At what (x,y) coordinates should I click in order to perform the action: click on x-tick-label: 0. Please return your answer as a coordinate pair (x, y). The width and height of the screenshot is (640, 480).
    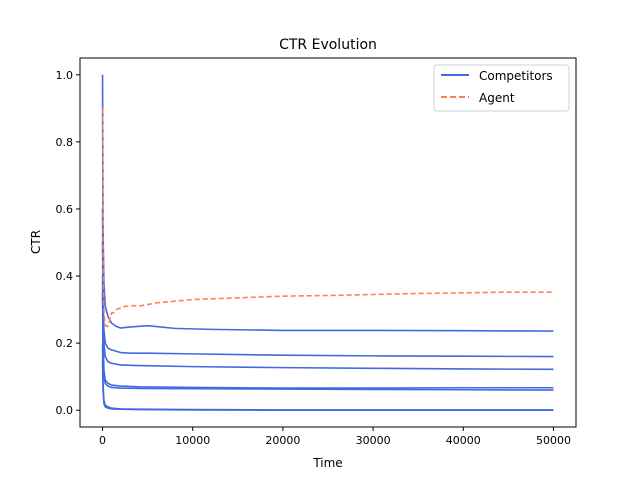
    Looking at the image, I should click on (102, 440).